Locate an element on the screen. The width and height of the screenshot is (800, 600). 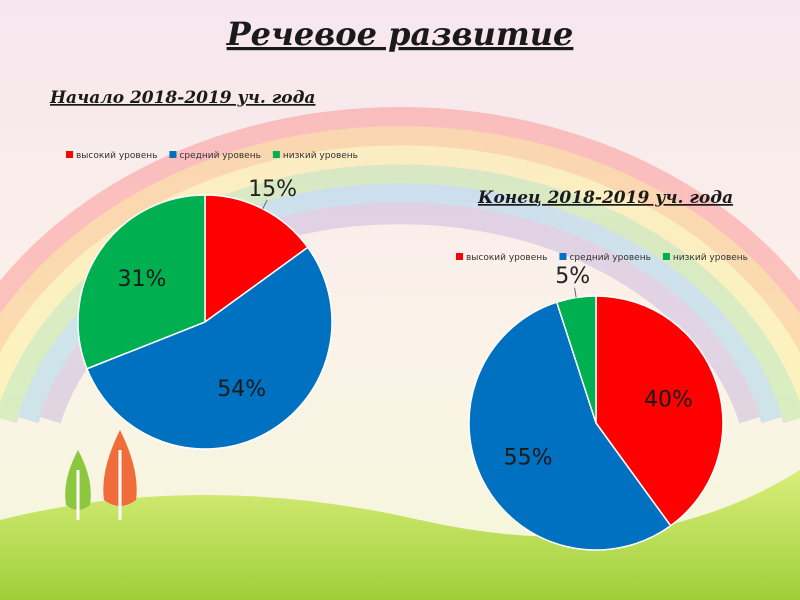
data-label: 55% is located at coordinates (528, 458).